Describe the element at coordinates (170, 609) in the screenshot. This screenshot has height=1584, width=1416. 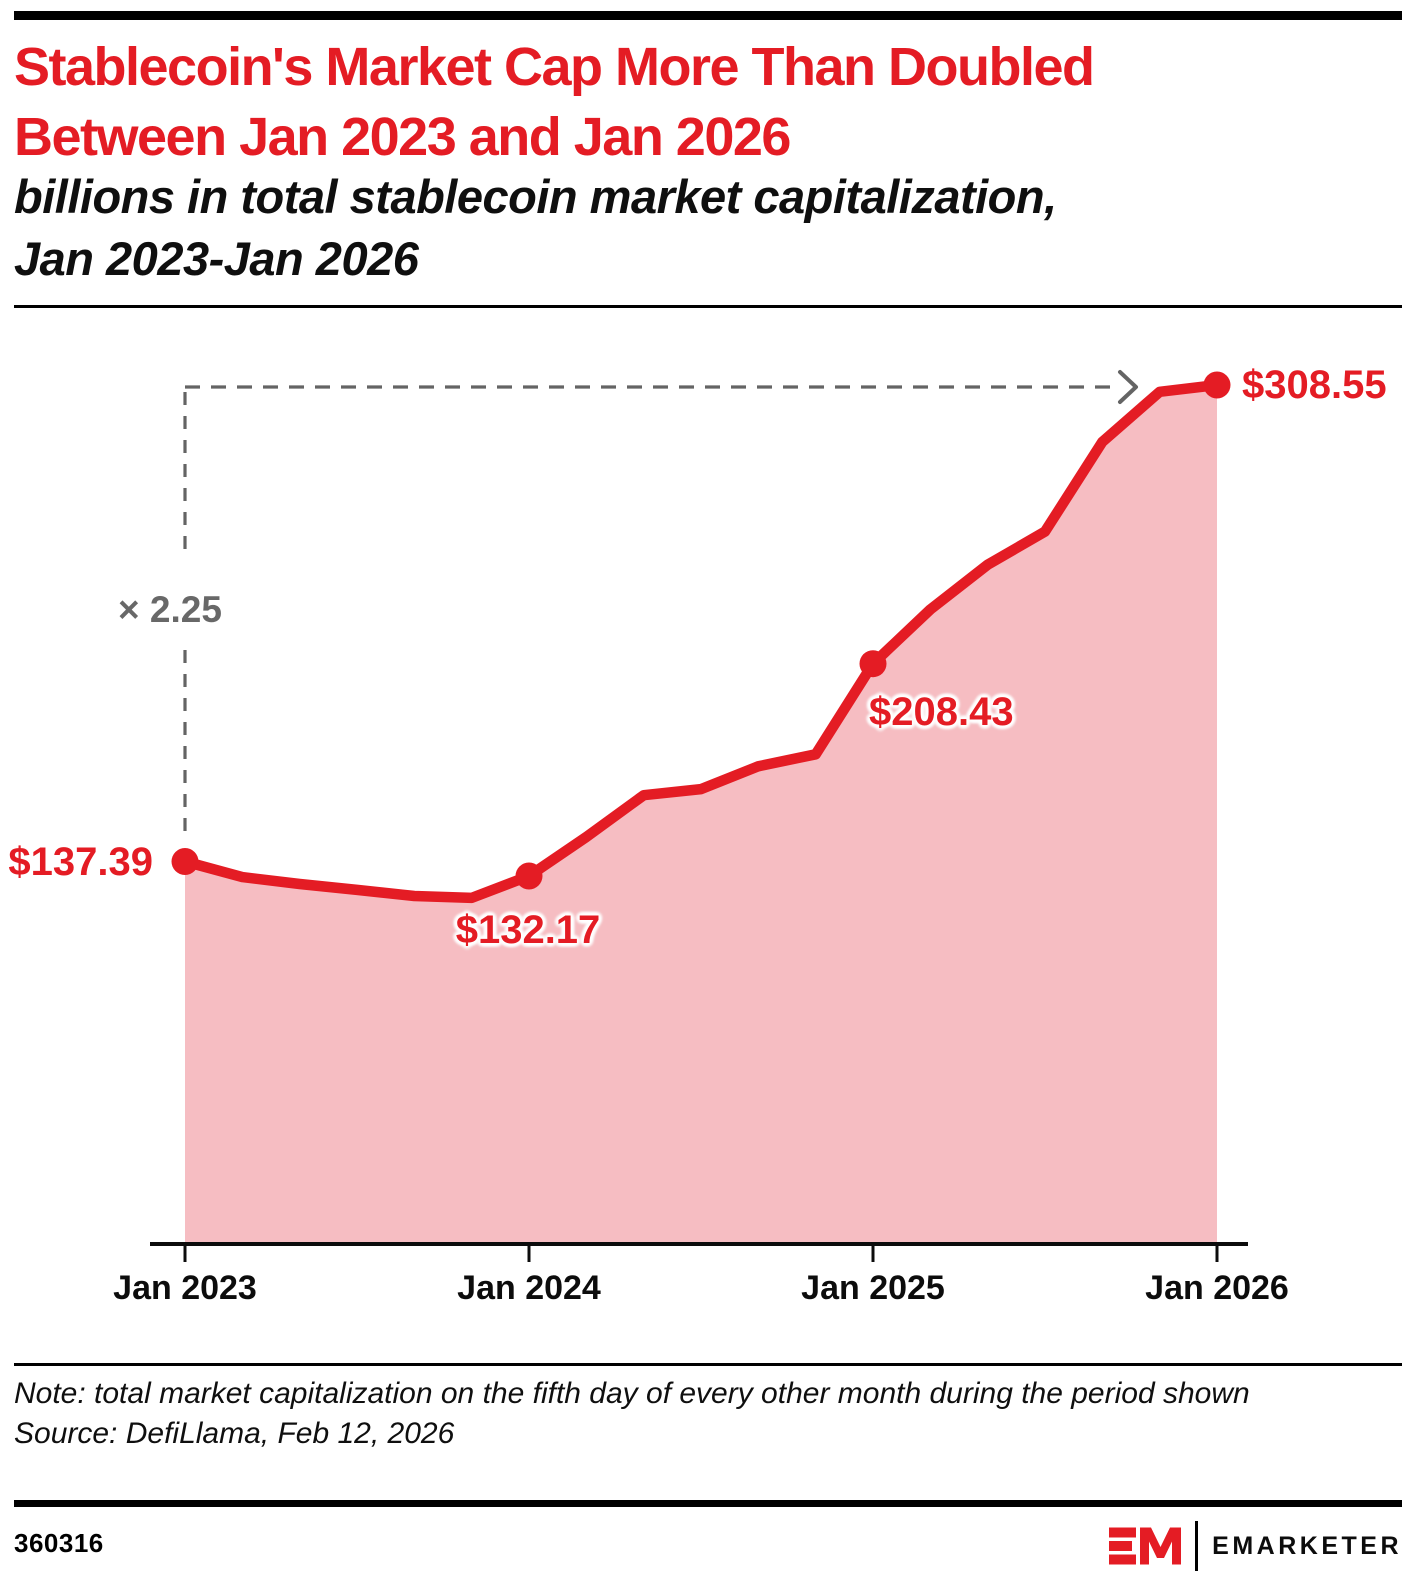
I see `multiplier-label: × 2.25` at that location.